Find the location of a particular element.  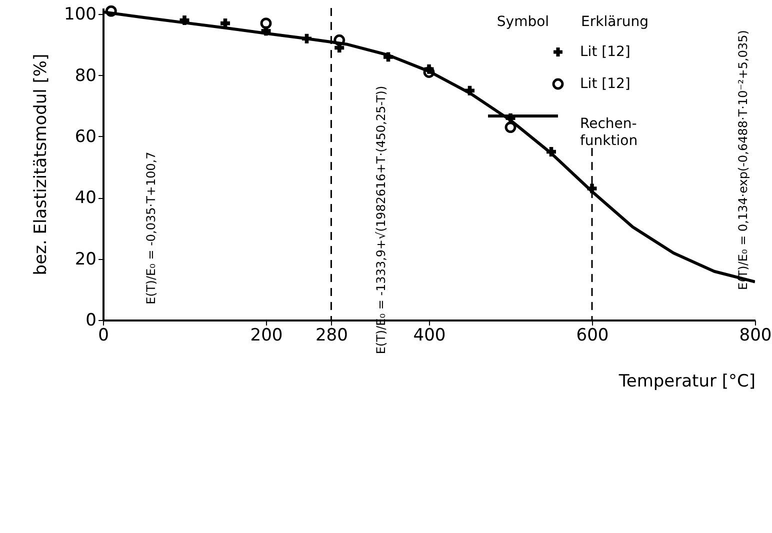

x-tick-label: 800 is located at coordinates (755, 336).